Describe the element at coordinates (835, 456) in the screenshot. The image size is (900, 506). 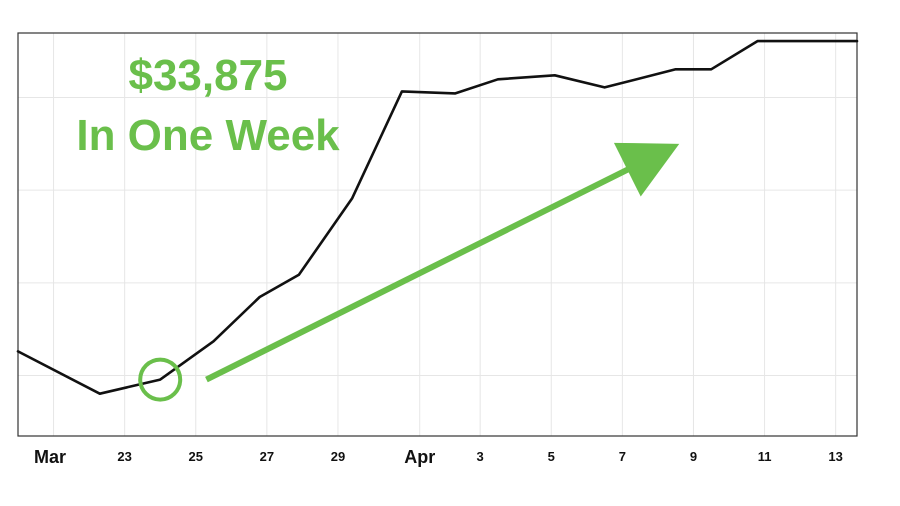
I see `x-tick-label: 13` at that location.